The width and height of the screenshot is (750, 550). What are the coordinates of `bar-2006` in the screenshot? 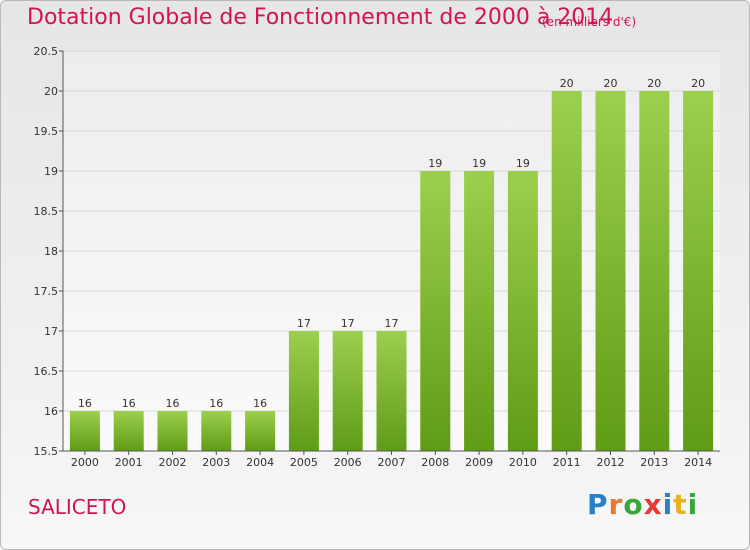 It's located at (347, 391).